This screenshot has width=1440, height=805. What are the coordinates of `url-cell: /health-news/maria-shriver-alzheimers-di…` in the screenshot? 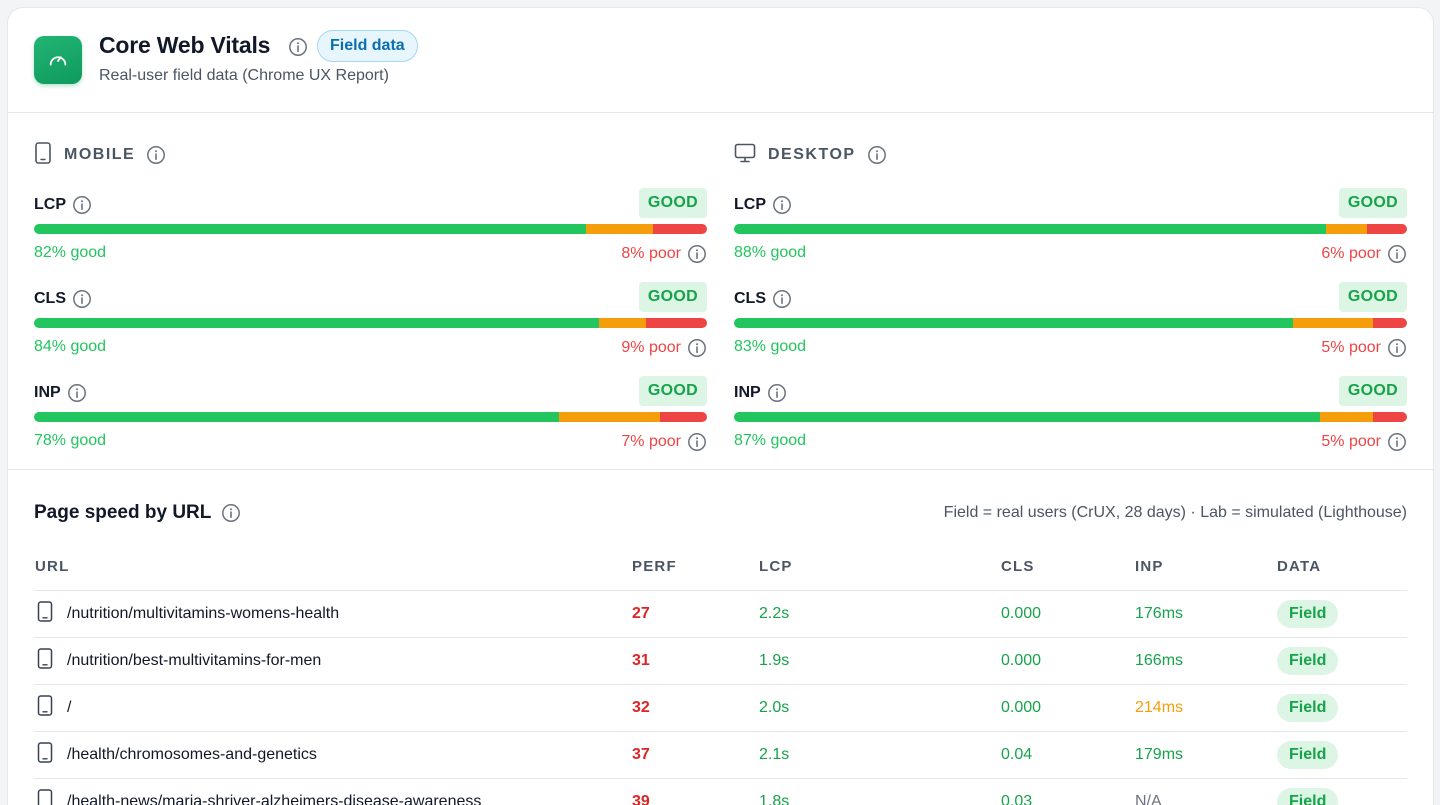 It's located at (257, 792).